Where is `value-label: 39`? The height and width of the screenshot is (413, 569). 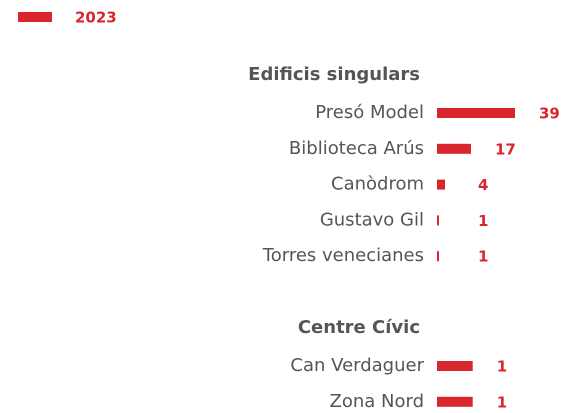
value-label: 39 is located at coordinates (549, 114).